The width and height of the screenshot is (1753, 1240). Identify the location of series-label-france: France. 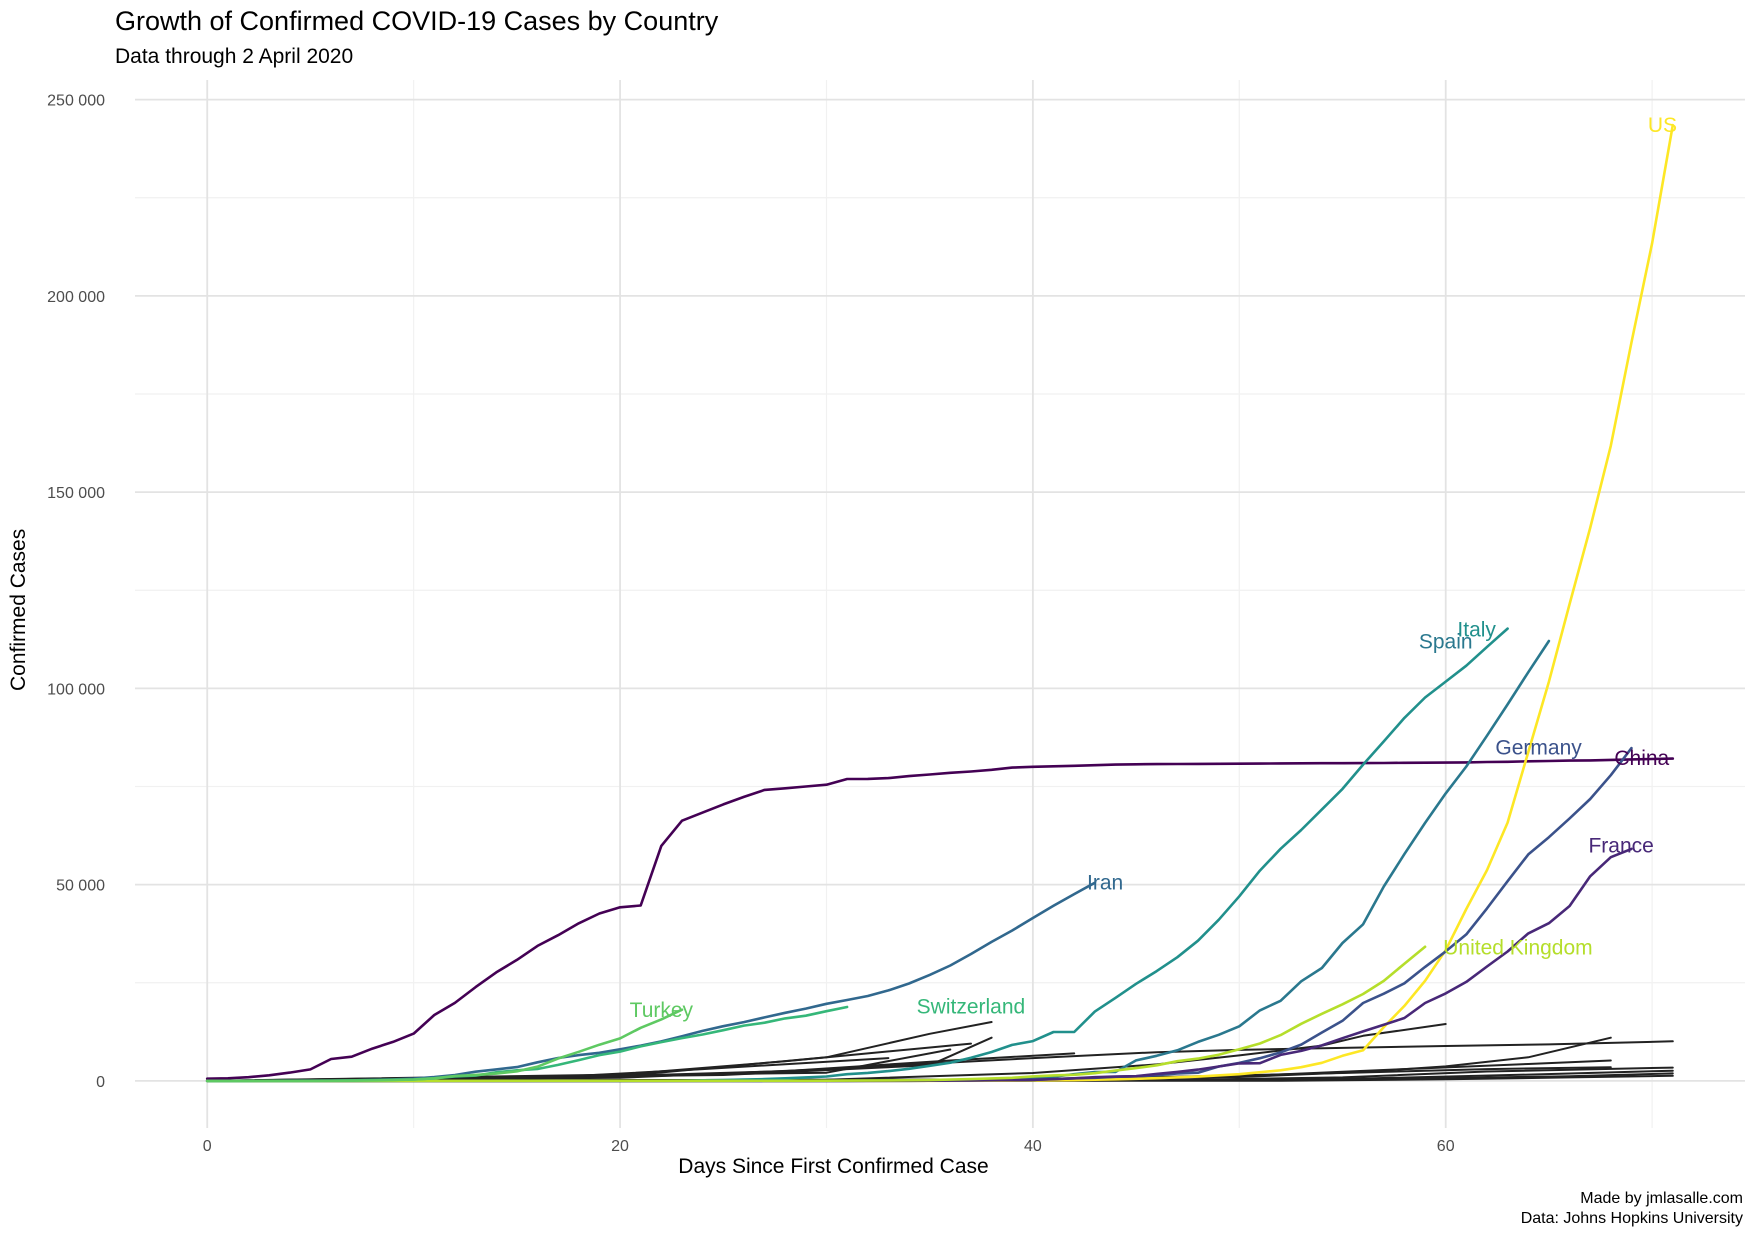
(1620, 845).